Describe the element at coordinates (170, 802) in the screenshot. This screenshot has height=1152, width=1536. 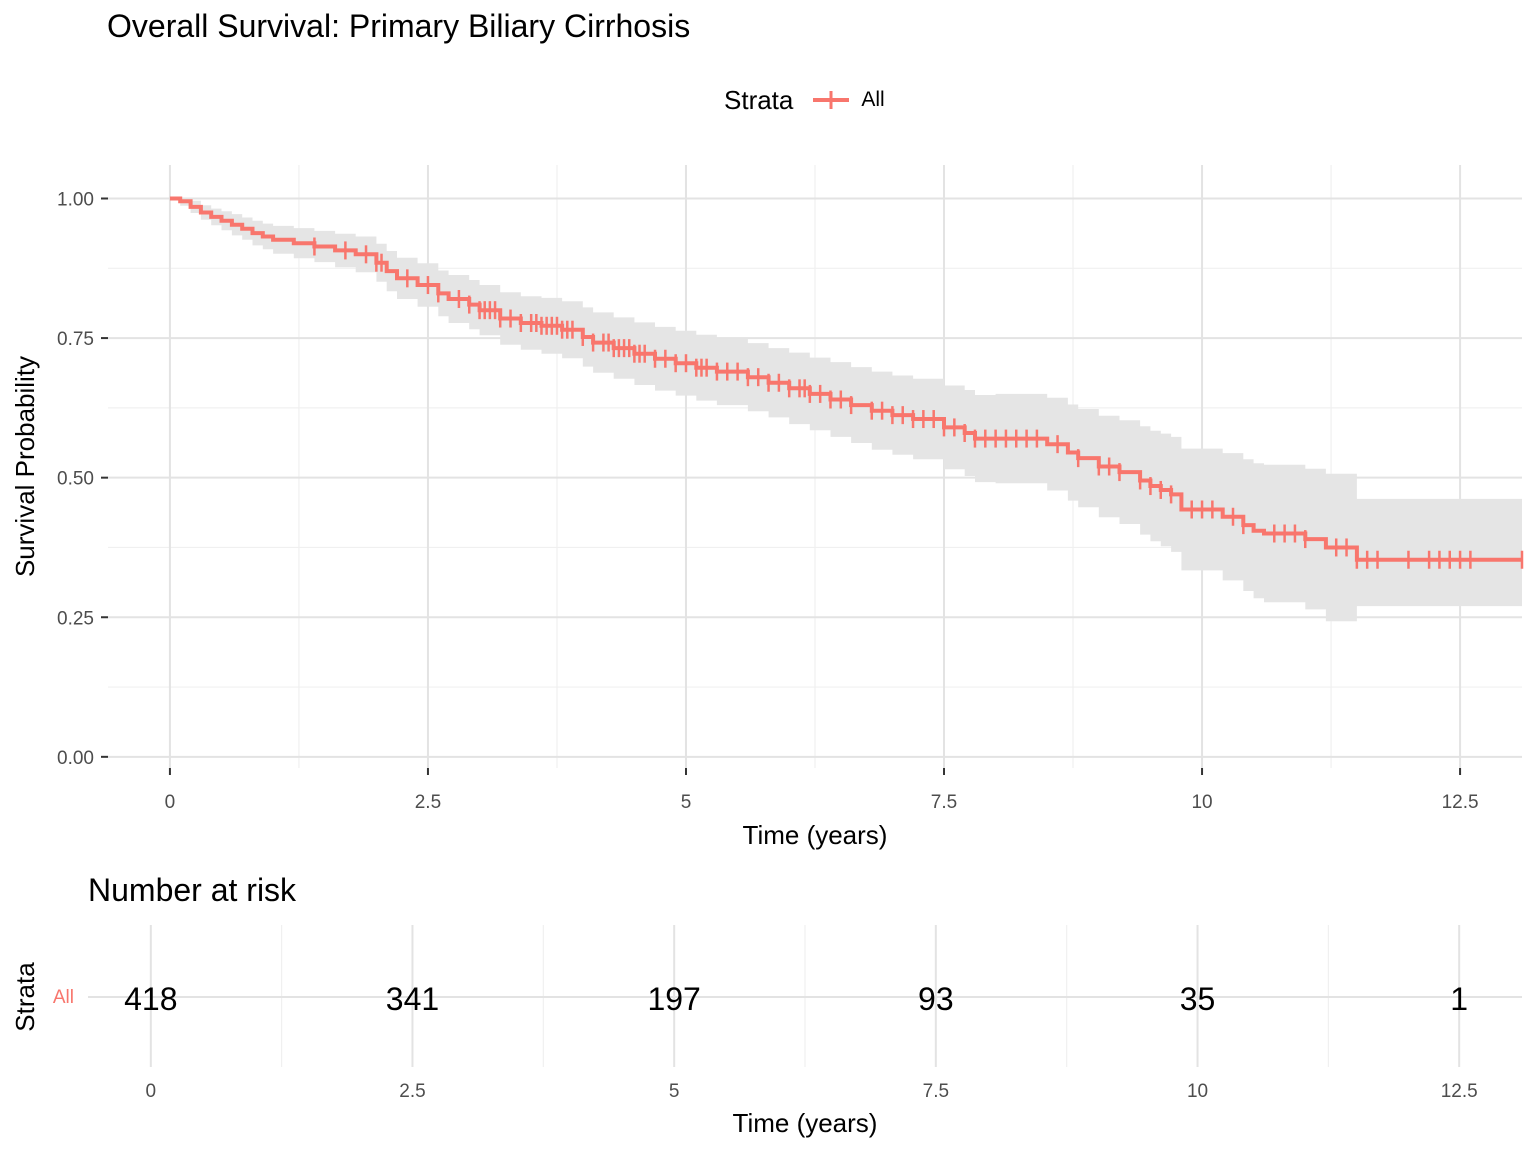
I see `x-tick-label: 0` at that location.